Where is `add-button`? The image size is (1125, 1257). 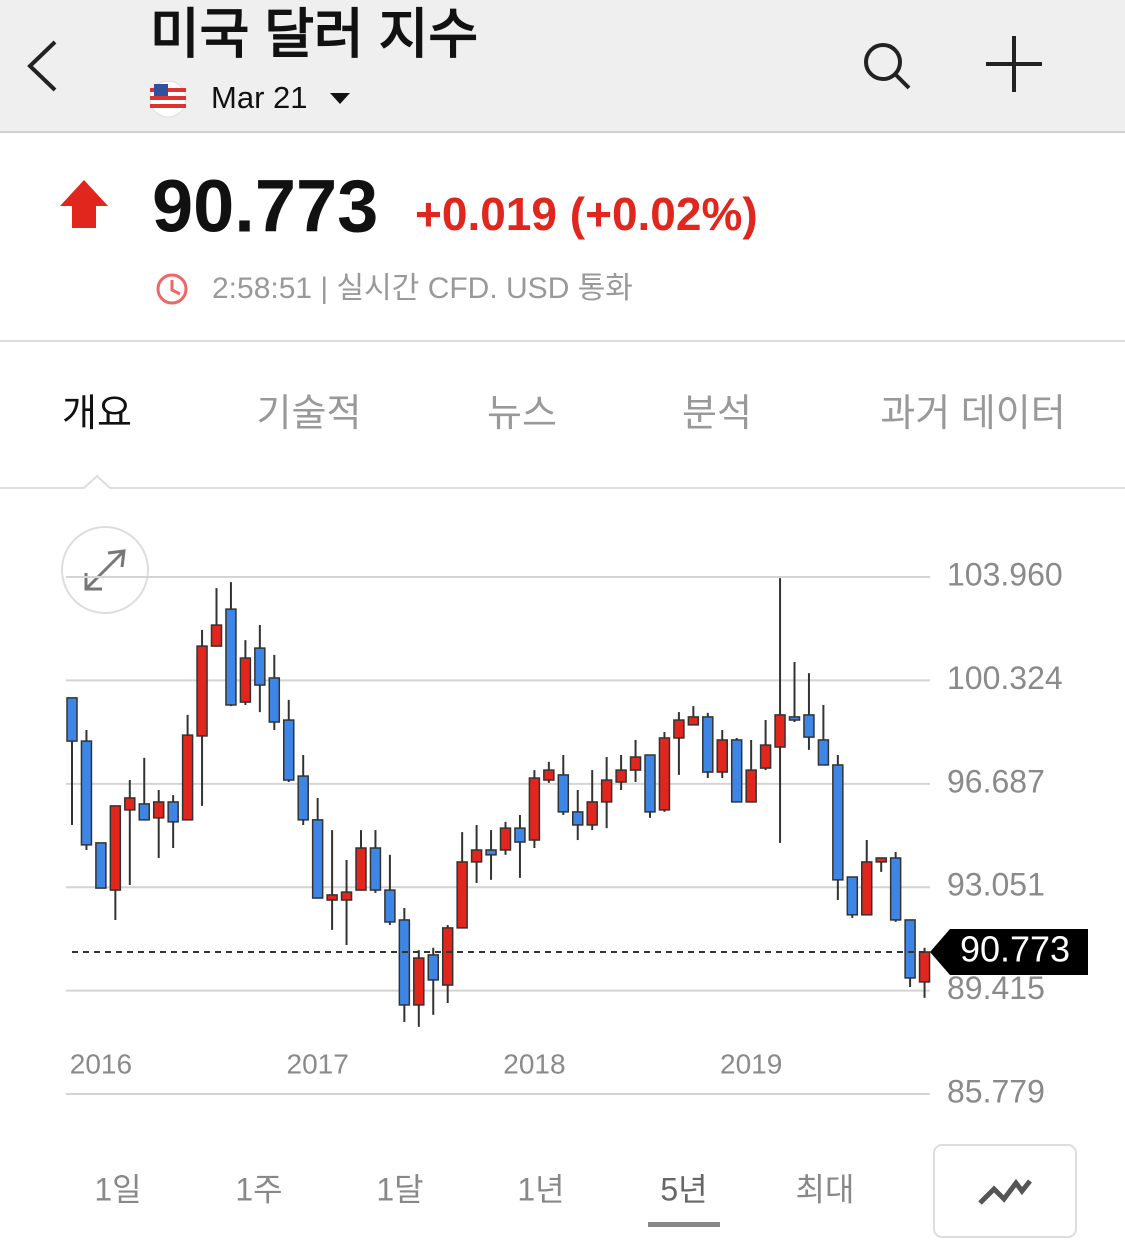
add-button is located at coordinates (1014, 64).